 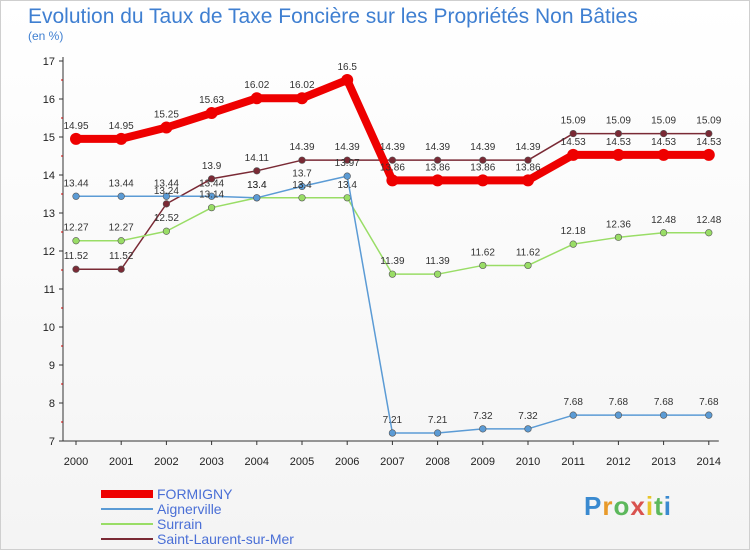 What do you see at coordinates (483, 416) in the screenshot?
I see `data-label-aignerville: 7.32` at bounding box center [483, 416].